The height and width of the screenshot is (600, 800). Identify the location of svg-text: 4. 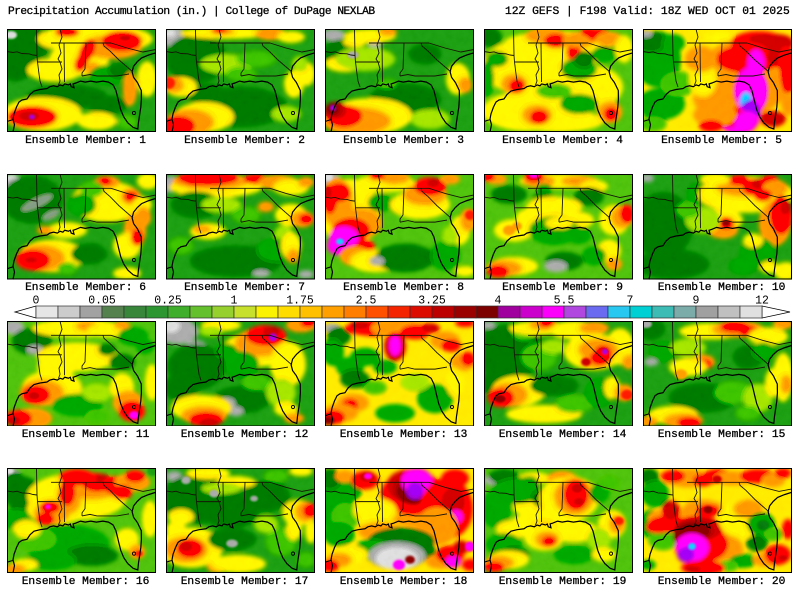
(498, 301).